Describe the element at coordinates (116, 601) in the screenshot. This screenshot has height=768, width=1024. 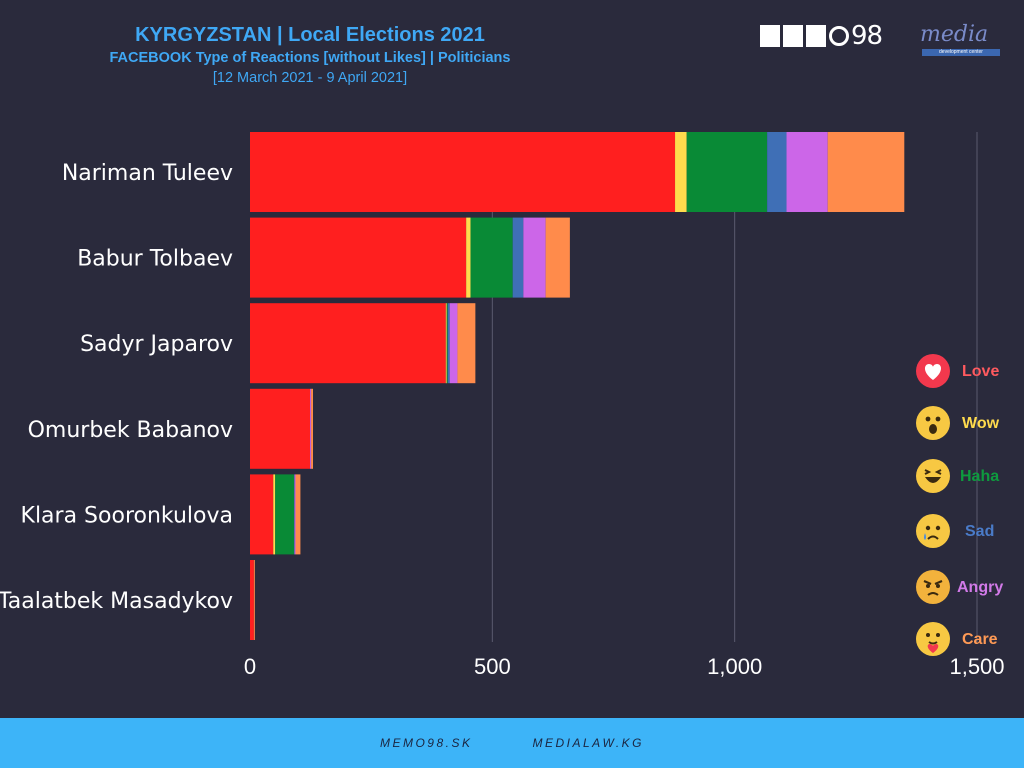
I see `category-label: Taalatbek Masadykov` at that location.